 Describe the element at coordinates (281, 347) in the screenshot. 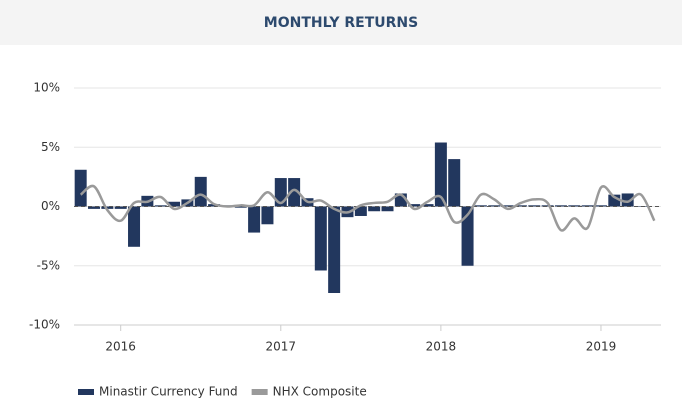

I see `x-tick-label: 2017` at that location.